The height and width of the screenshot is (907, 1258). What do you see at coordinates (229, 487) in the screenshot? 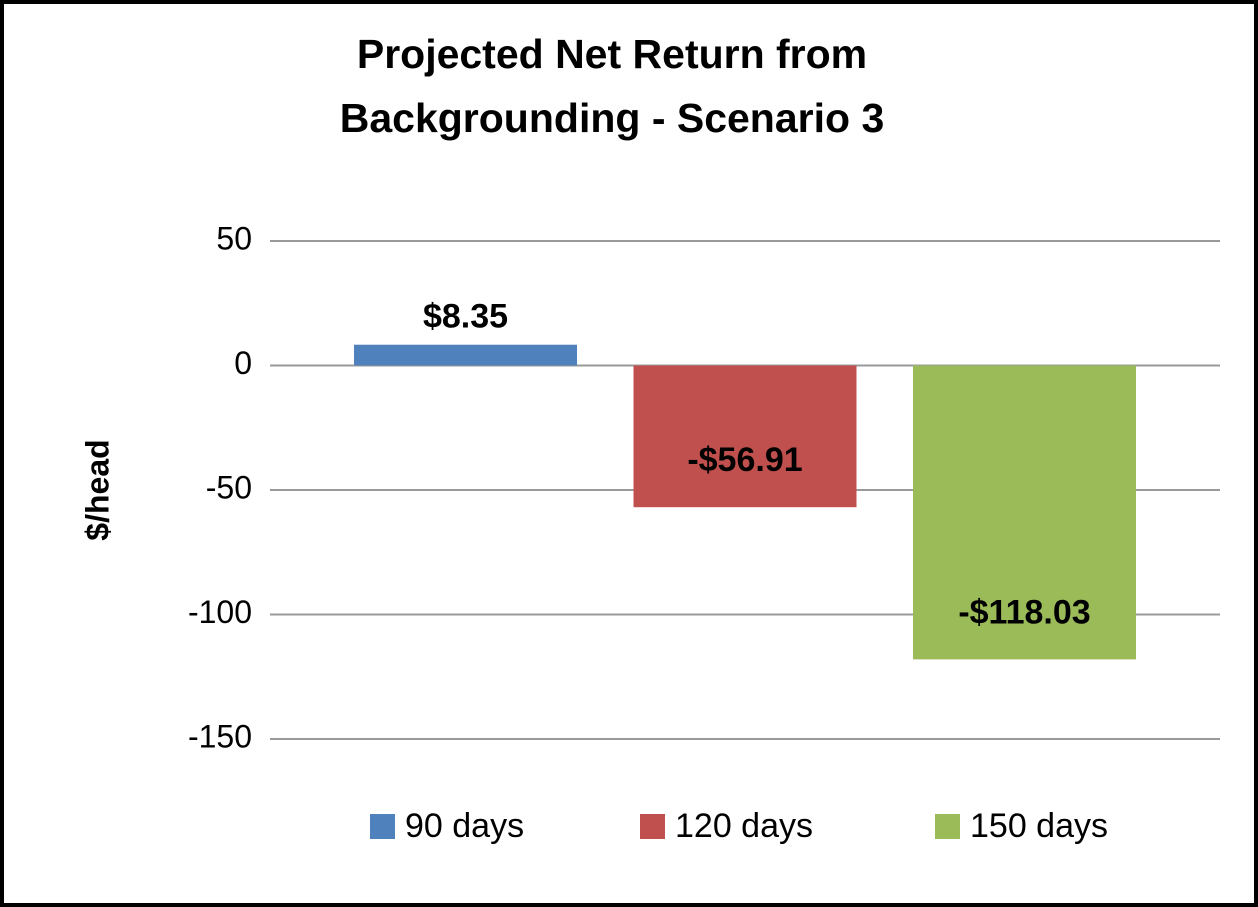
I see `y-tick-label: -50` at bounding box center [229, 487].